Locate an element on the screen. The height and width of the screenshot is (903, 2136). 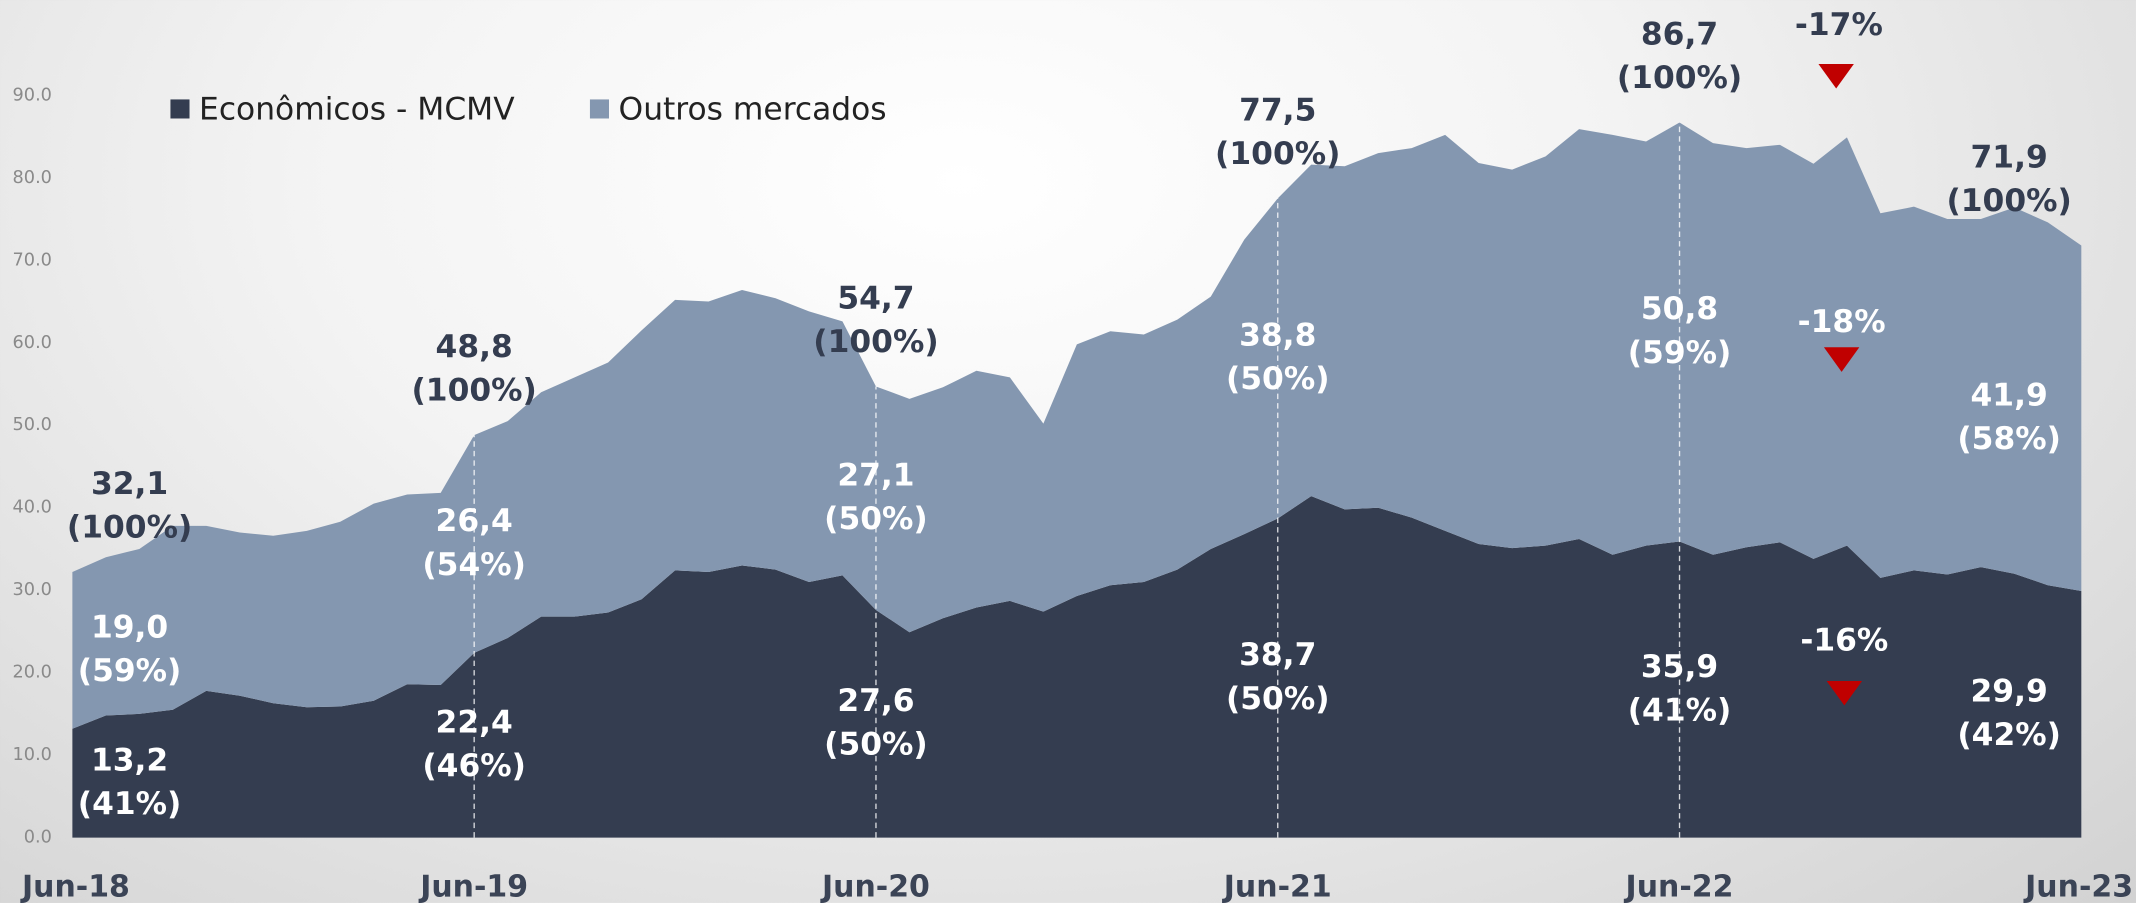
y-tick-label: 30.0 is located at coordinates (32, 590).